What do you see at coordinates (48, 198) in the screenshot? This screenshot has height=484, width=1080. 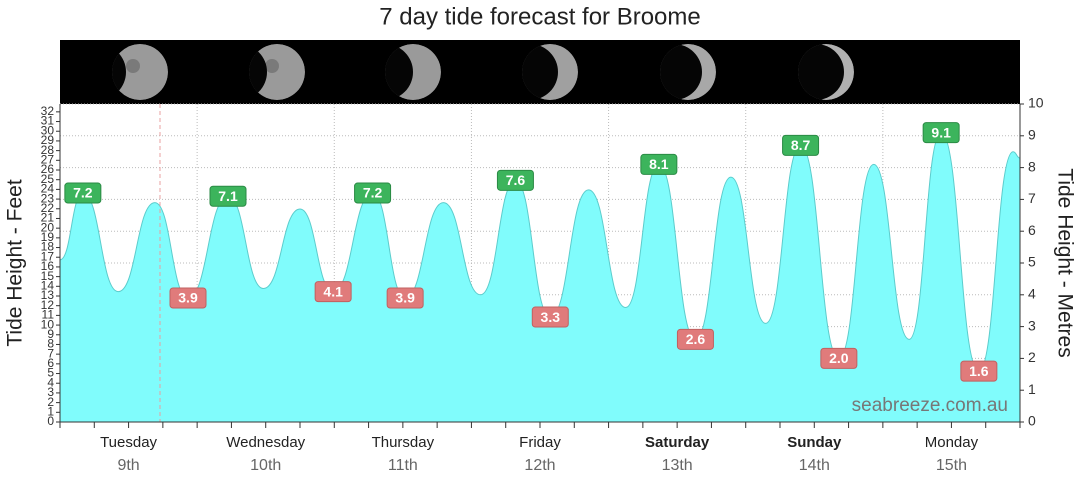 I see `y-tick-label: 23` at bounding box center [48, 198].